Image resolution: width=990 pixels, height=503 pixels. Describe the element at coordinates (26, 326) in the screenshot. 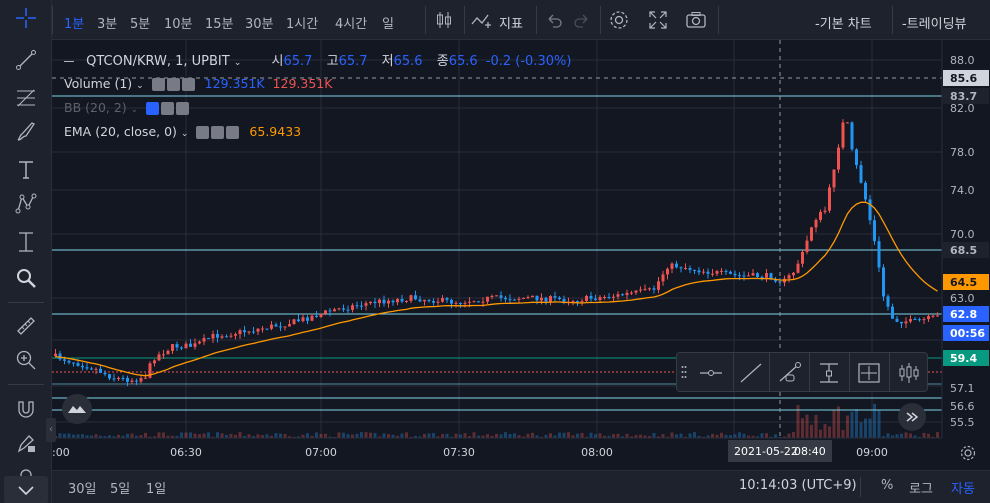

I see `ruler-icon` at that location.